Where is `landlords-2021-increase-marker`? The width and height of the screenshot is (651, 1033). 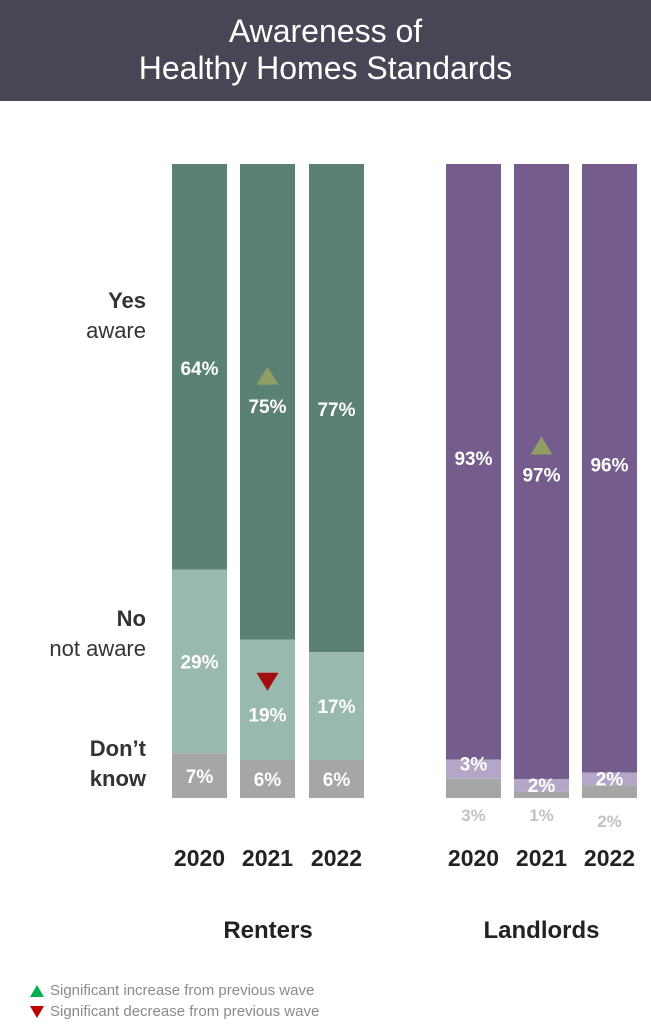
landlords-2021-increase-marker is located at coordinates (541, 445).